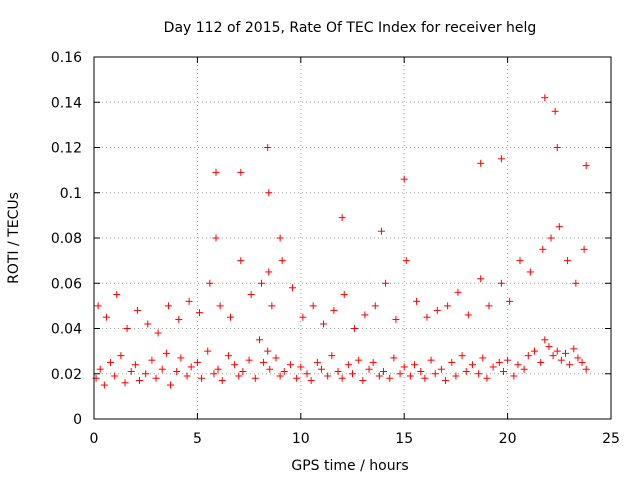 This screenshot has height=480, width=640. What do you see at coordinates (77, 420) in the screenshot?
I see `y-tick-label: 0` at bounding box center [77, 420].